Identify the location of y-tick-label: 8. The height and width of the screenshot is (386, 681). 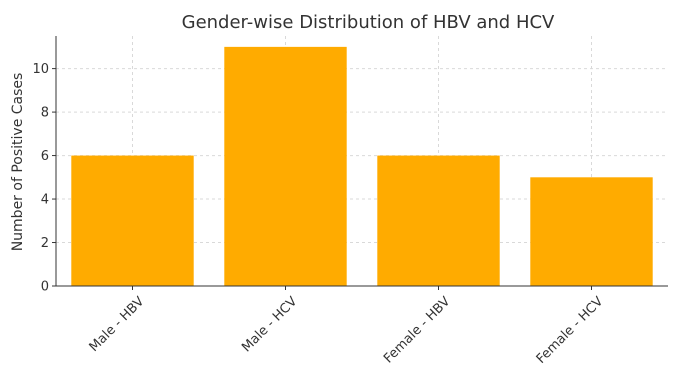
(45, 113).